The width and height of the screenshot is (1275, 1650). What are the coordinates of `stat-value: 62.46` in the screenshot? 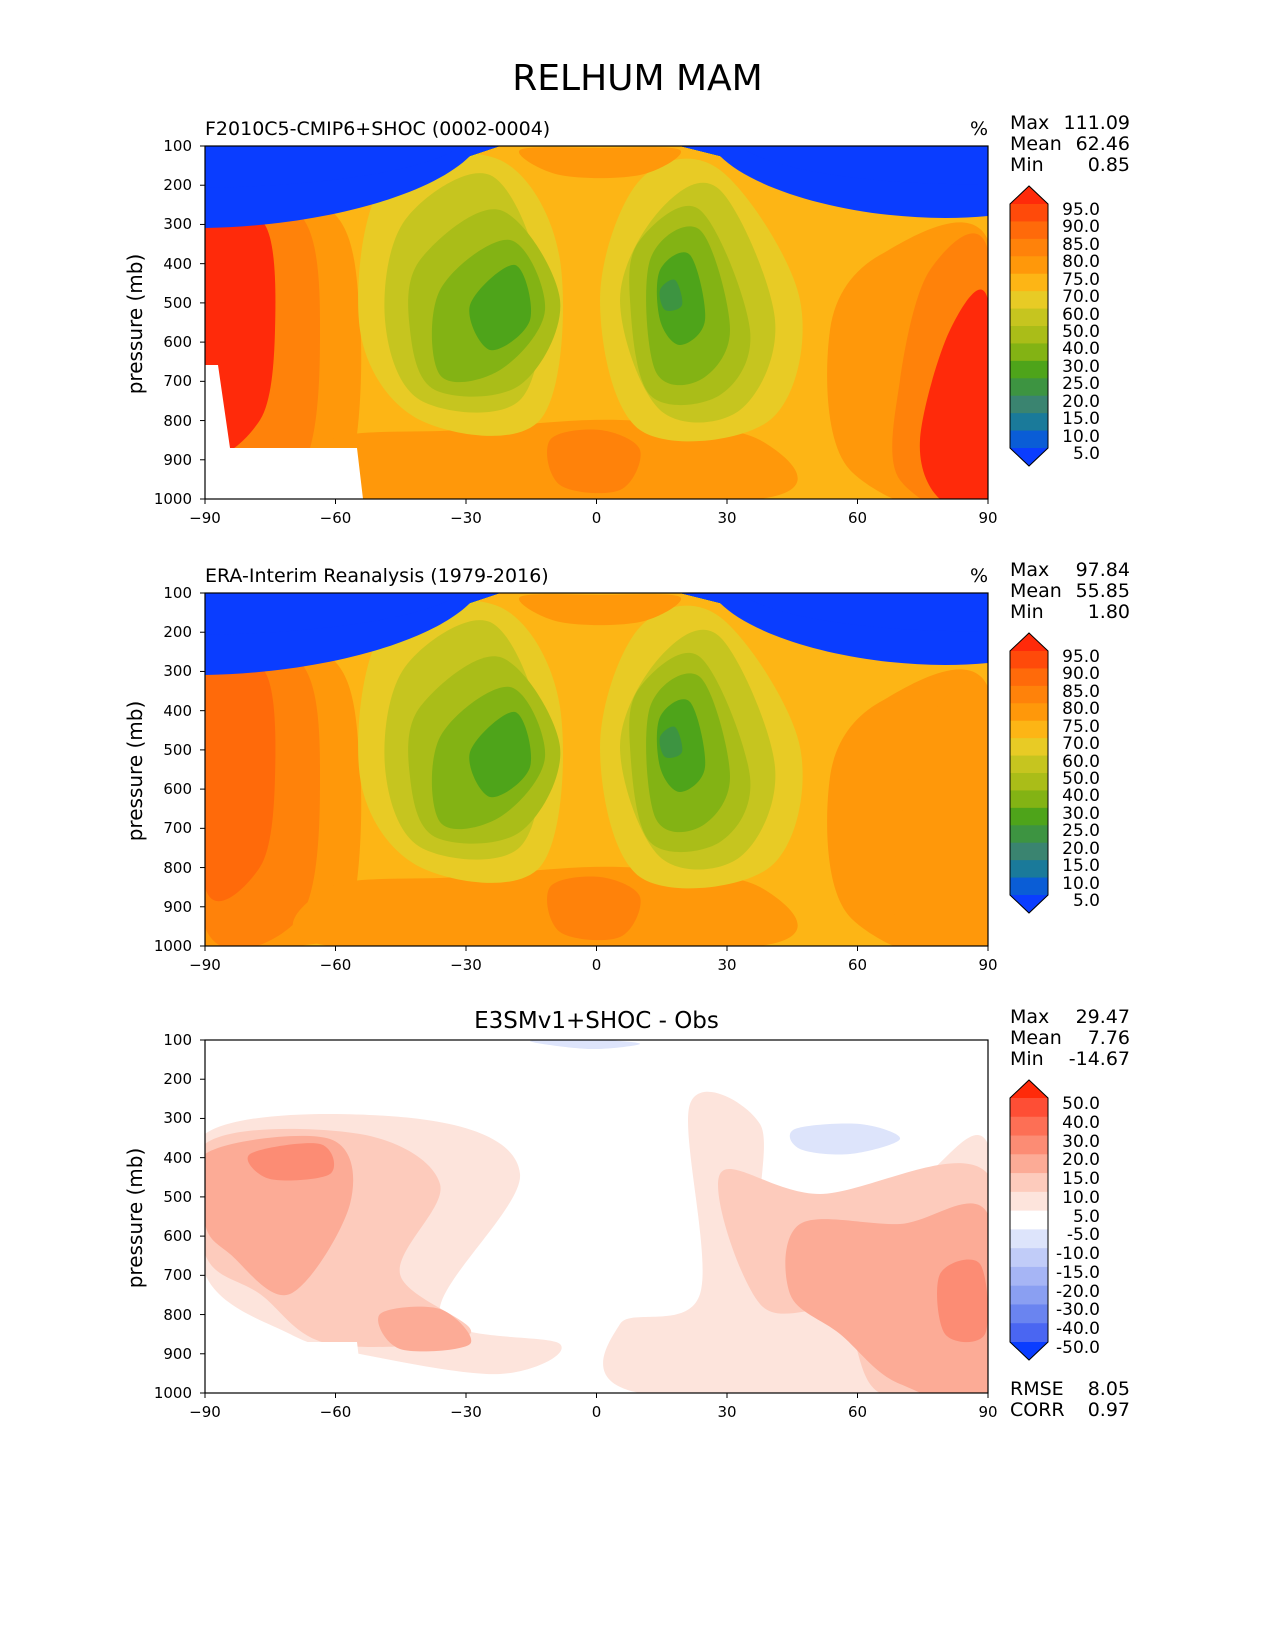 It's located at (1102, 144).